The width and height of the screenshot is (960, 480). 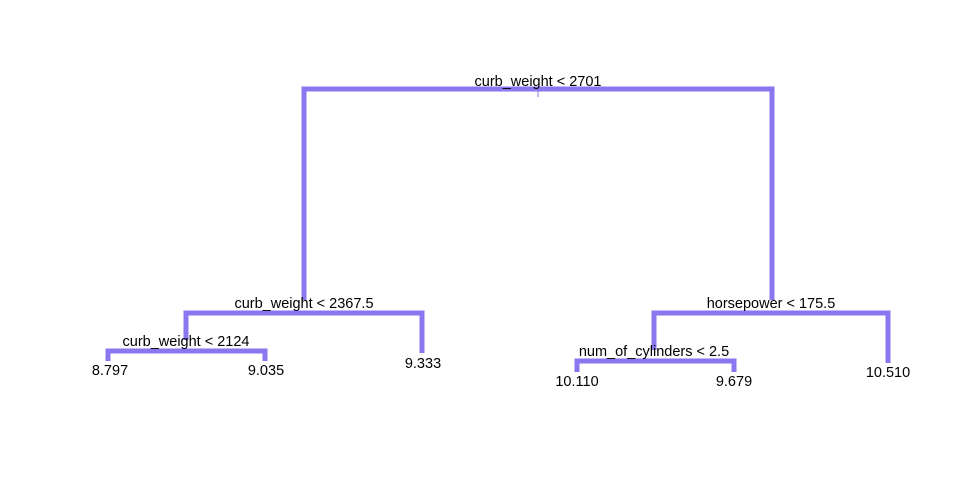 I want to click on split-label-left: curb_weight < 2367.5, so click(x=303, y=304).